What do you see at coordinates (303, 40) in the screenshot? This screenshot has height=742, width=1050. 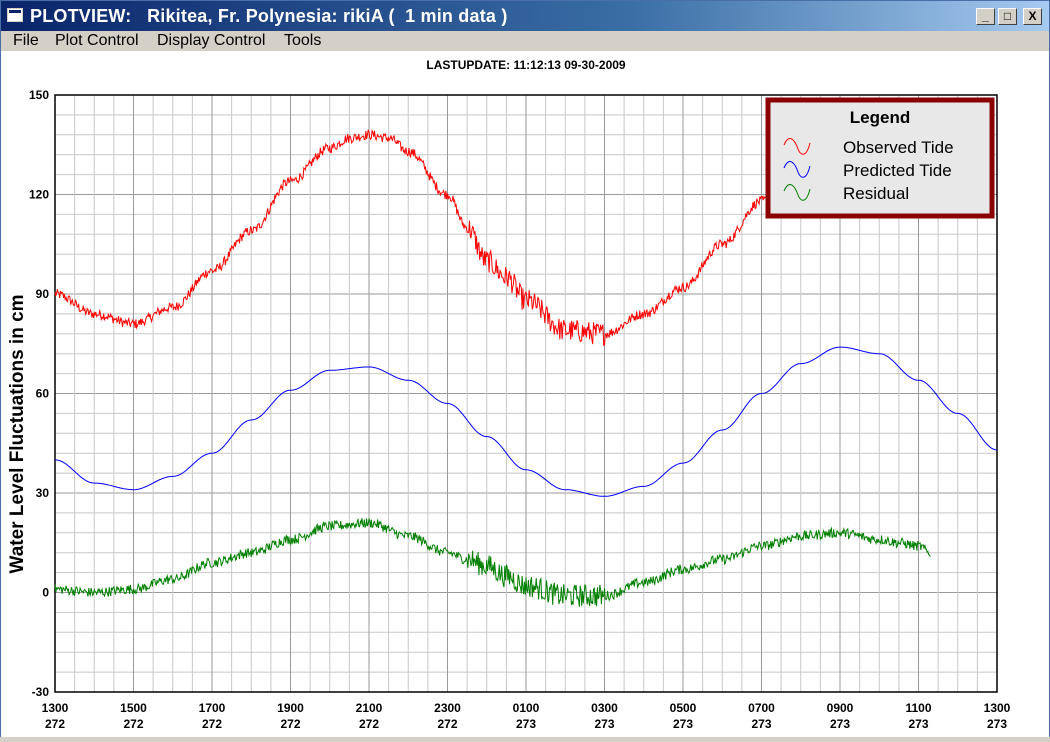 I see `menu-tools: Tools` at bounding box center [303, 40].